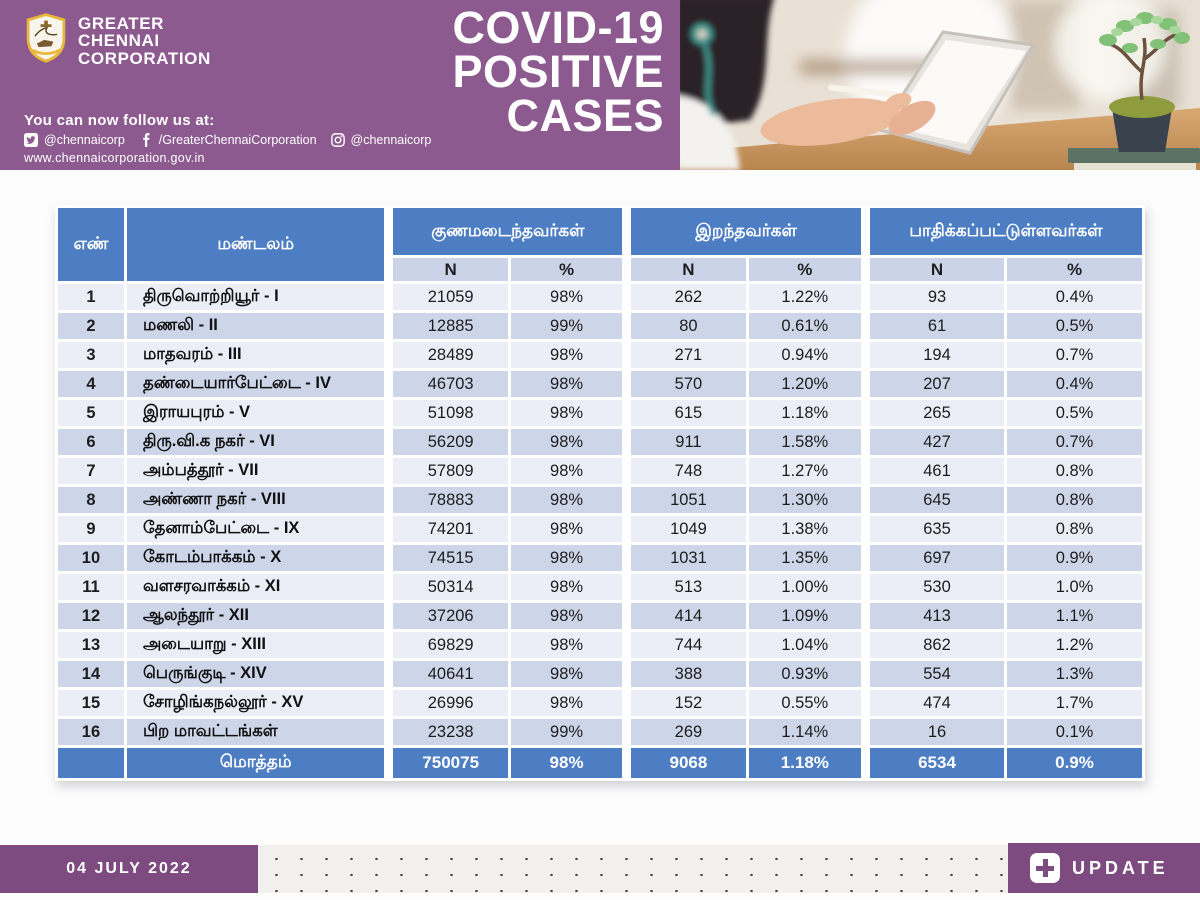  I want to click on doctor-tablet-photo, so click(940, 85).